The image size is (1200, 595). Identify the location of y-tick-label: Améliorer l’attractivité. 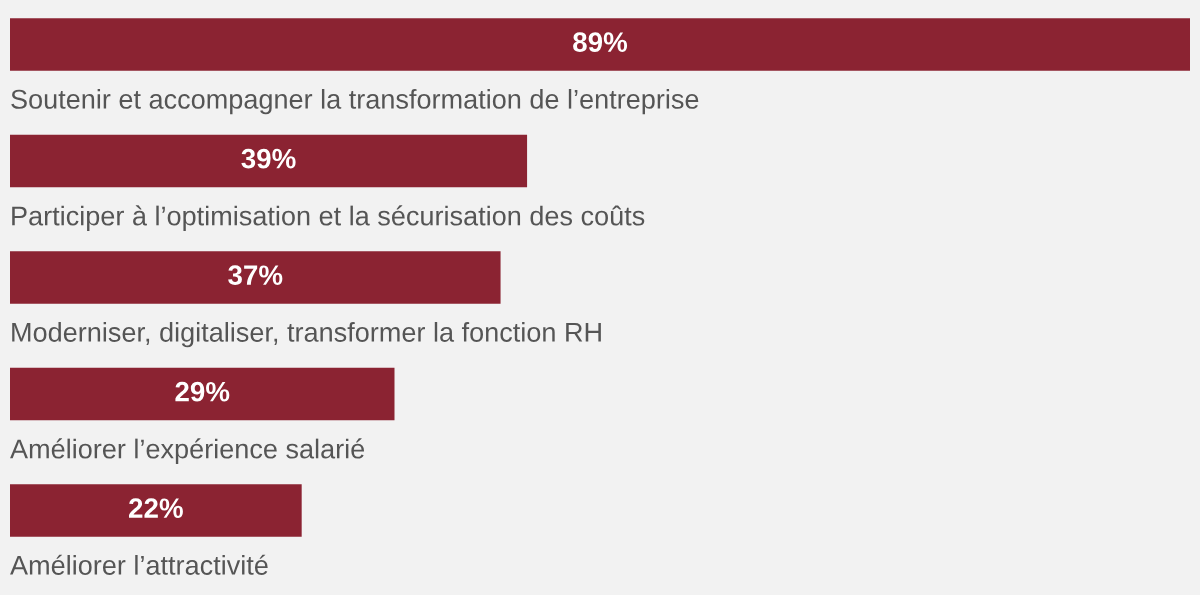
(139, 564).